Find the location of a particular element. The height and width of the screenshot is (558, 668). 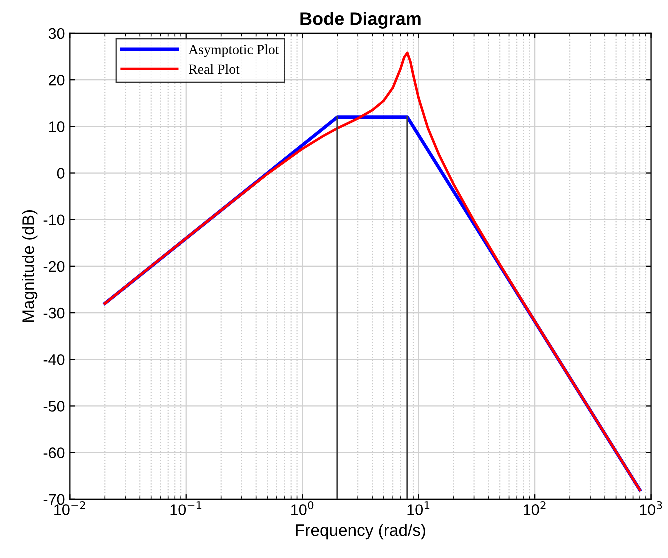

chart-title: Bode Diagram is located at coordinates (360, 20).